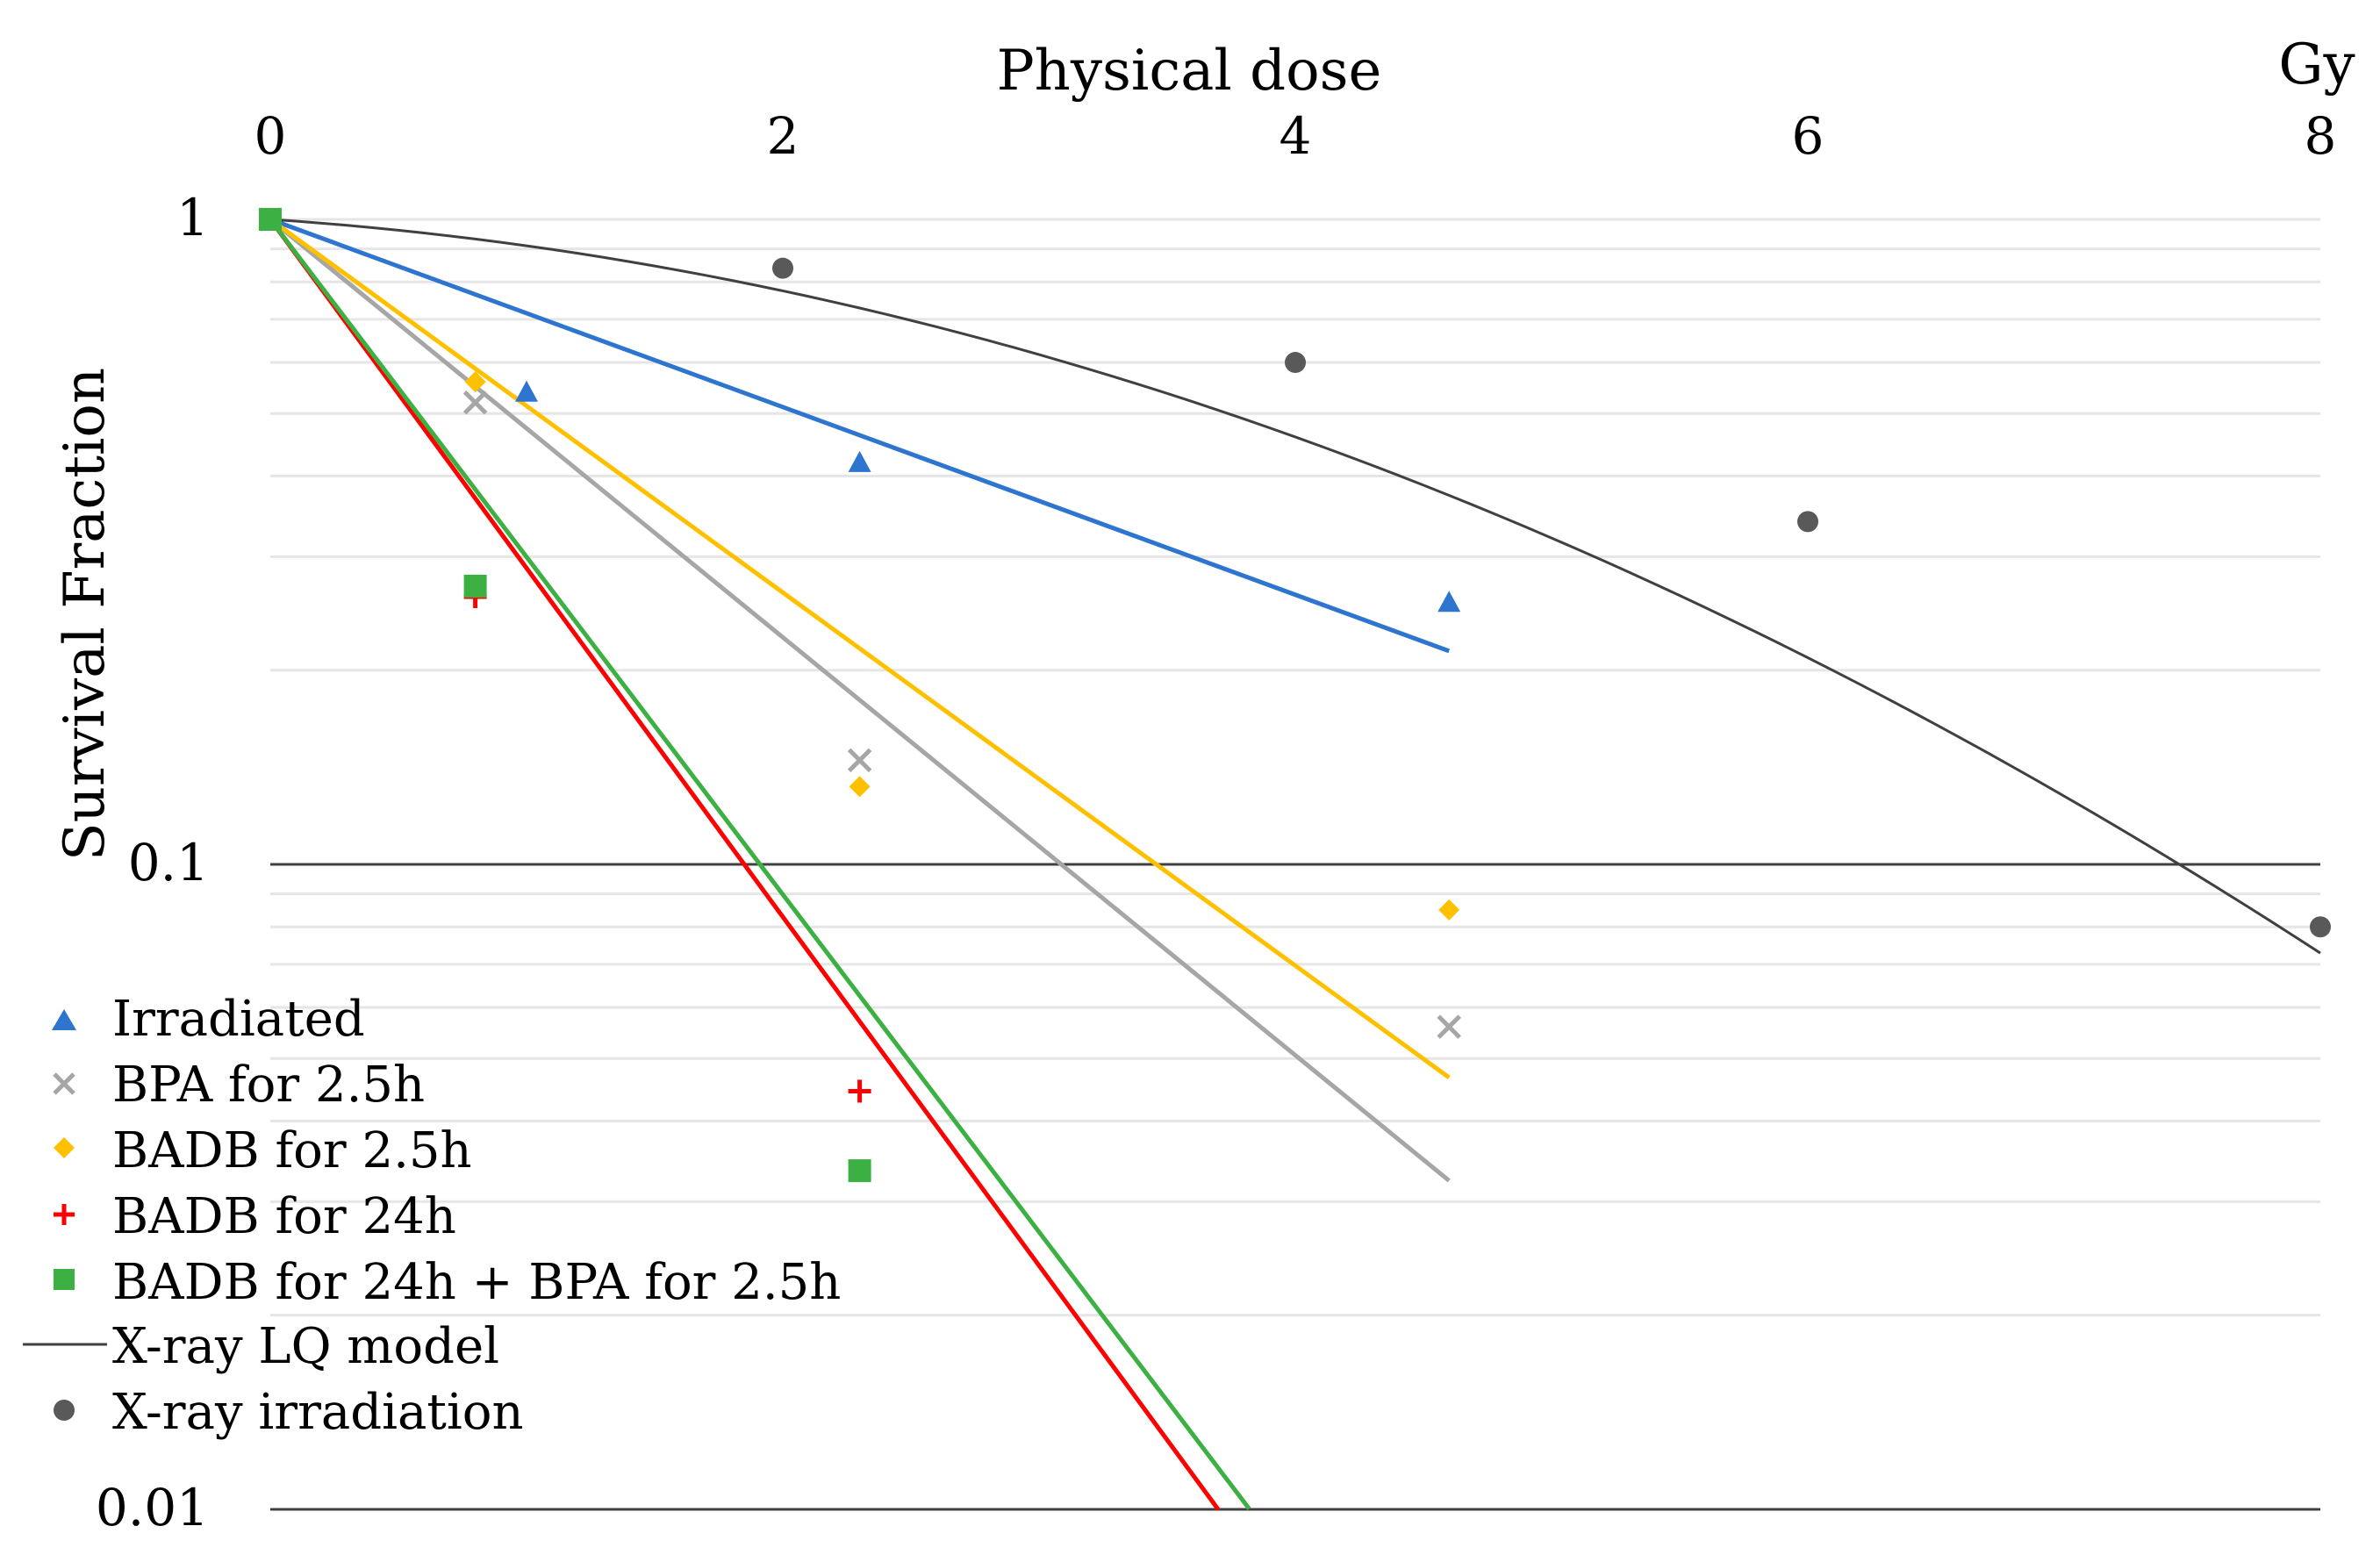 The image size is (2380, 1562). What do you see at coordinates (64, 1410) in the screenshot?
I see `circle-marker-icon` at bounding box center [64, 1410].